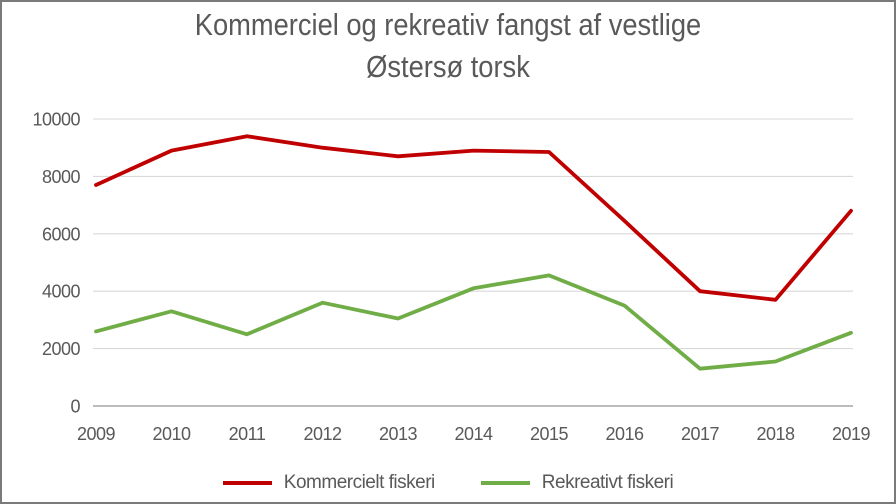 Image resolution: width=896 pixels, height=504 pixels. Describe the element at coordinates (322, 434) in the screenshot. I see `x-tick-label: 2012` at that location.